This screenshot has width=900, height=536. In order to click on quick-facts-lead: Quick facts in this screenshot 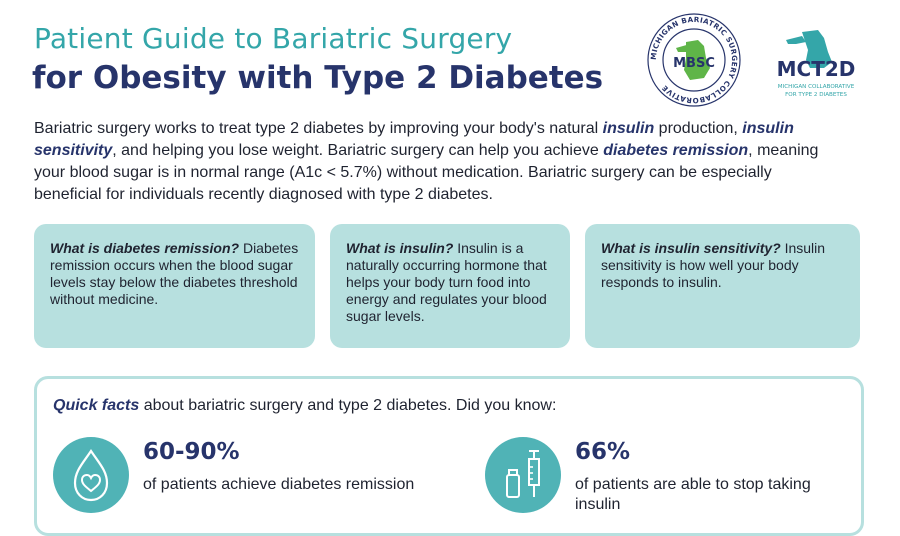, I will do `click(96, 405)`.